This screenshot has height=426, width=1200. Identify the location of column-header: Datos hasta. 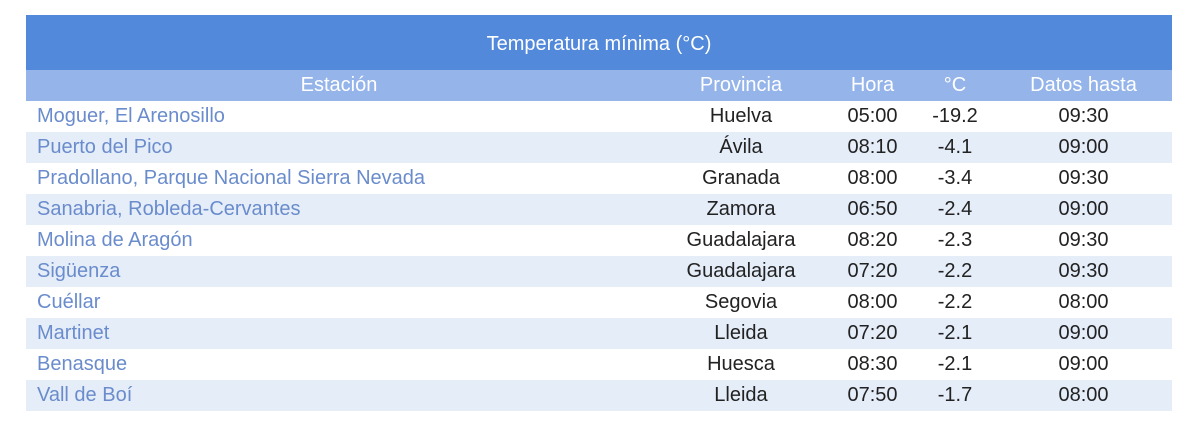
(1083, 85).